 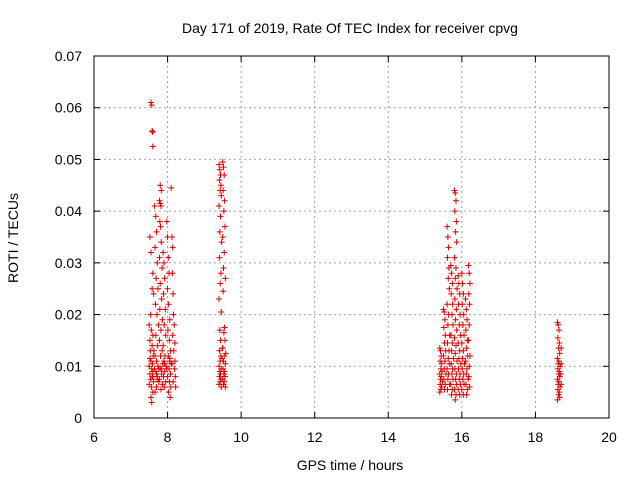 What do you see at coordinates (388, 437) in the screenshot?
I see `x-tick-label: 14` at bounding box center [388, 437].